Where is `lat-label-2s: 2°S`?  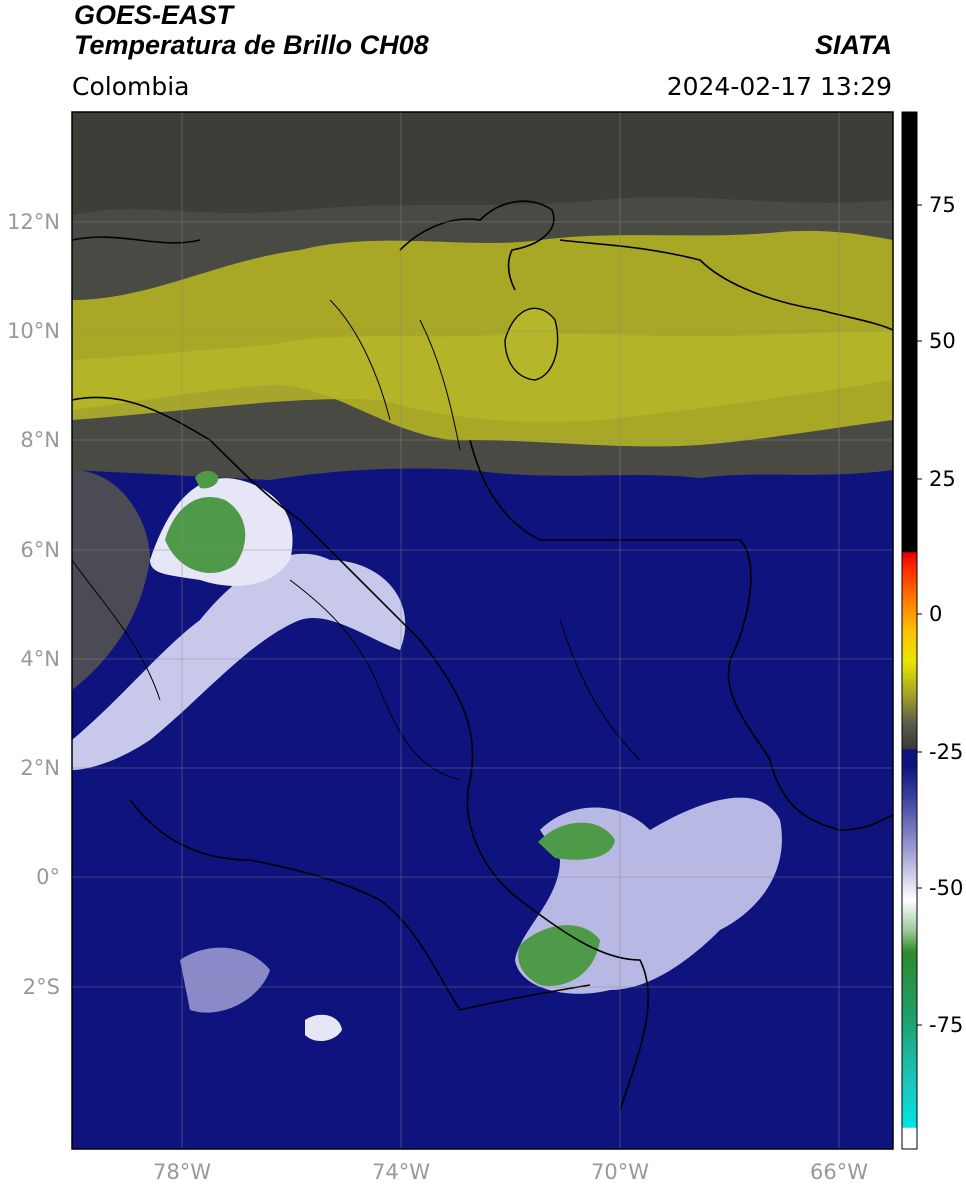
lat-label-2s: 2°S is located at coordinates (41, 987).